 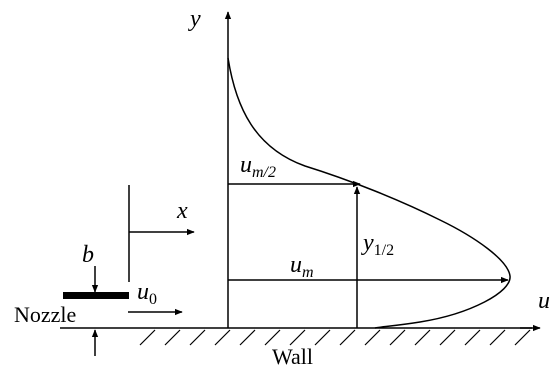 I want to click on nozzle-plate, so click(x=96, y=295).